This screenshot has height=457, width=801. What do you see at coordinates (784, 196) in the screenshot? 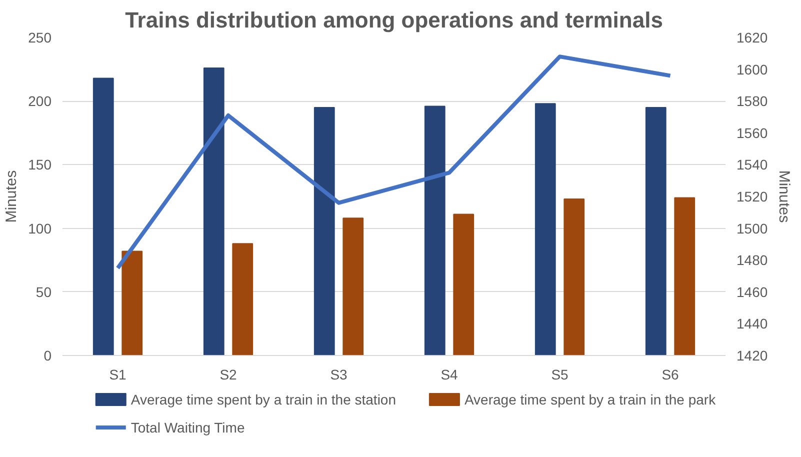
I see `y2-axis-title: Minutes` at bounding box center [784, 196].